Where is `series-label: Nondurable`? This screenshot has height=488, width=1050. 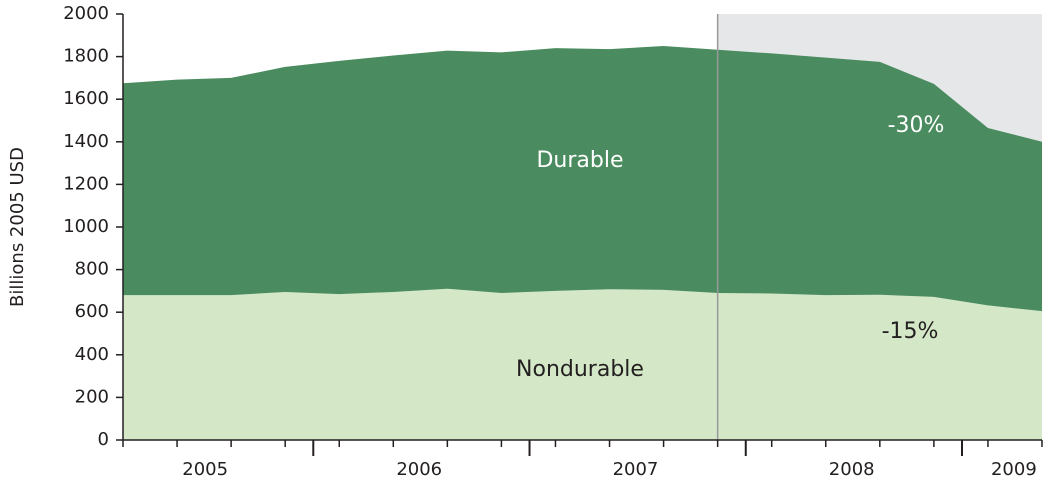
series-label: Nondurable is located at coordinates (580, 369).